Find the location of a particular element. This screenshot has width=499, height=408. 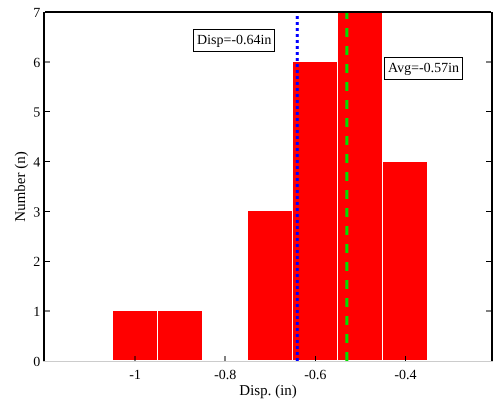

y-tick-label: 4 is located at coordinates (36, 162).